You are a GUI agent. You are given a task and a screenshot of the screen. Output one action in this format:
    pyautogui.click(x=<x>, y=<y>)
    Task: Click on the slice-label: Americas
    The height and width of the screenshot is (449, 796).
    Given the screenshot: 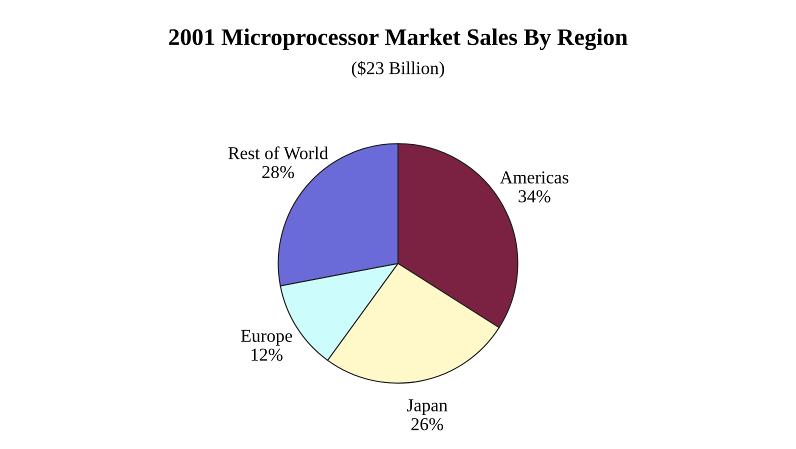 What is the action you would take?
    pyautogui.click(x=534, y=177)
    